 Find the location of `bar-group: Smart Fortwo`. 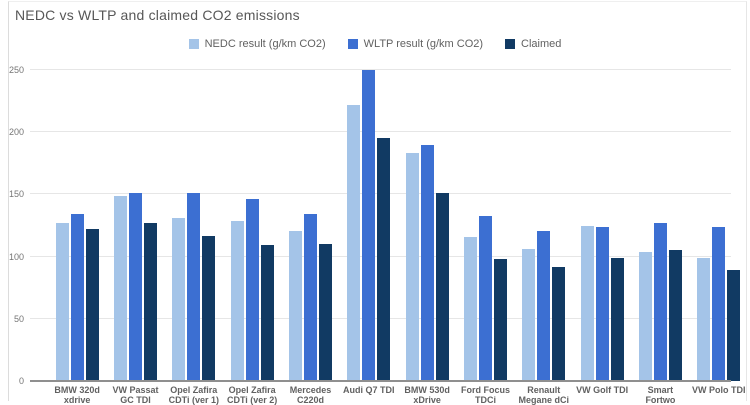

bar-group: Smart Fortwo is located at coordinates (660, 237).